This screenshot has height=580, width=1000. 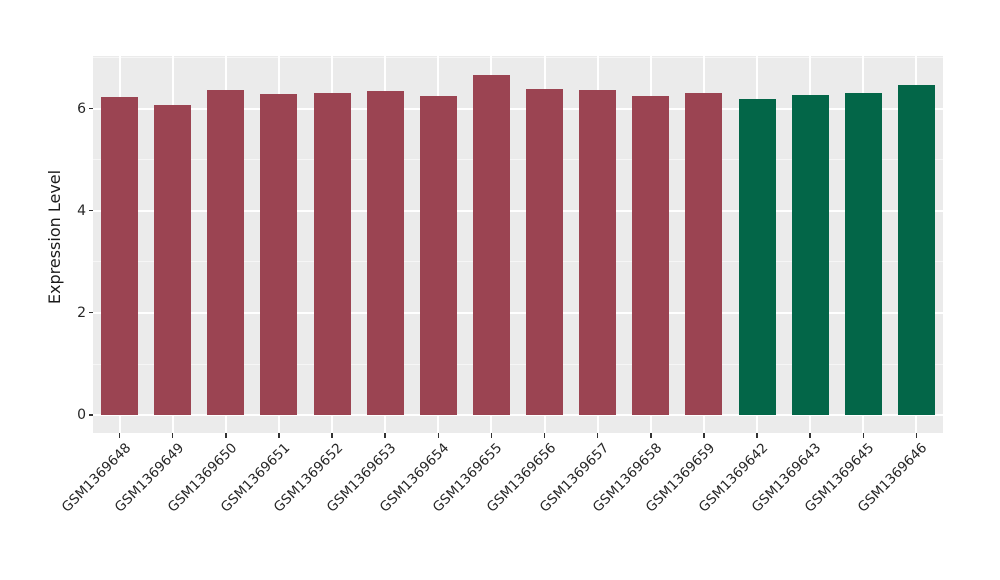 I want to click on y-tick-label: 6, so click(x=81, y=108).